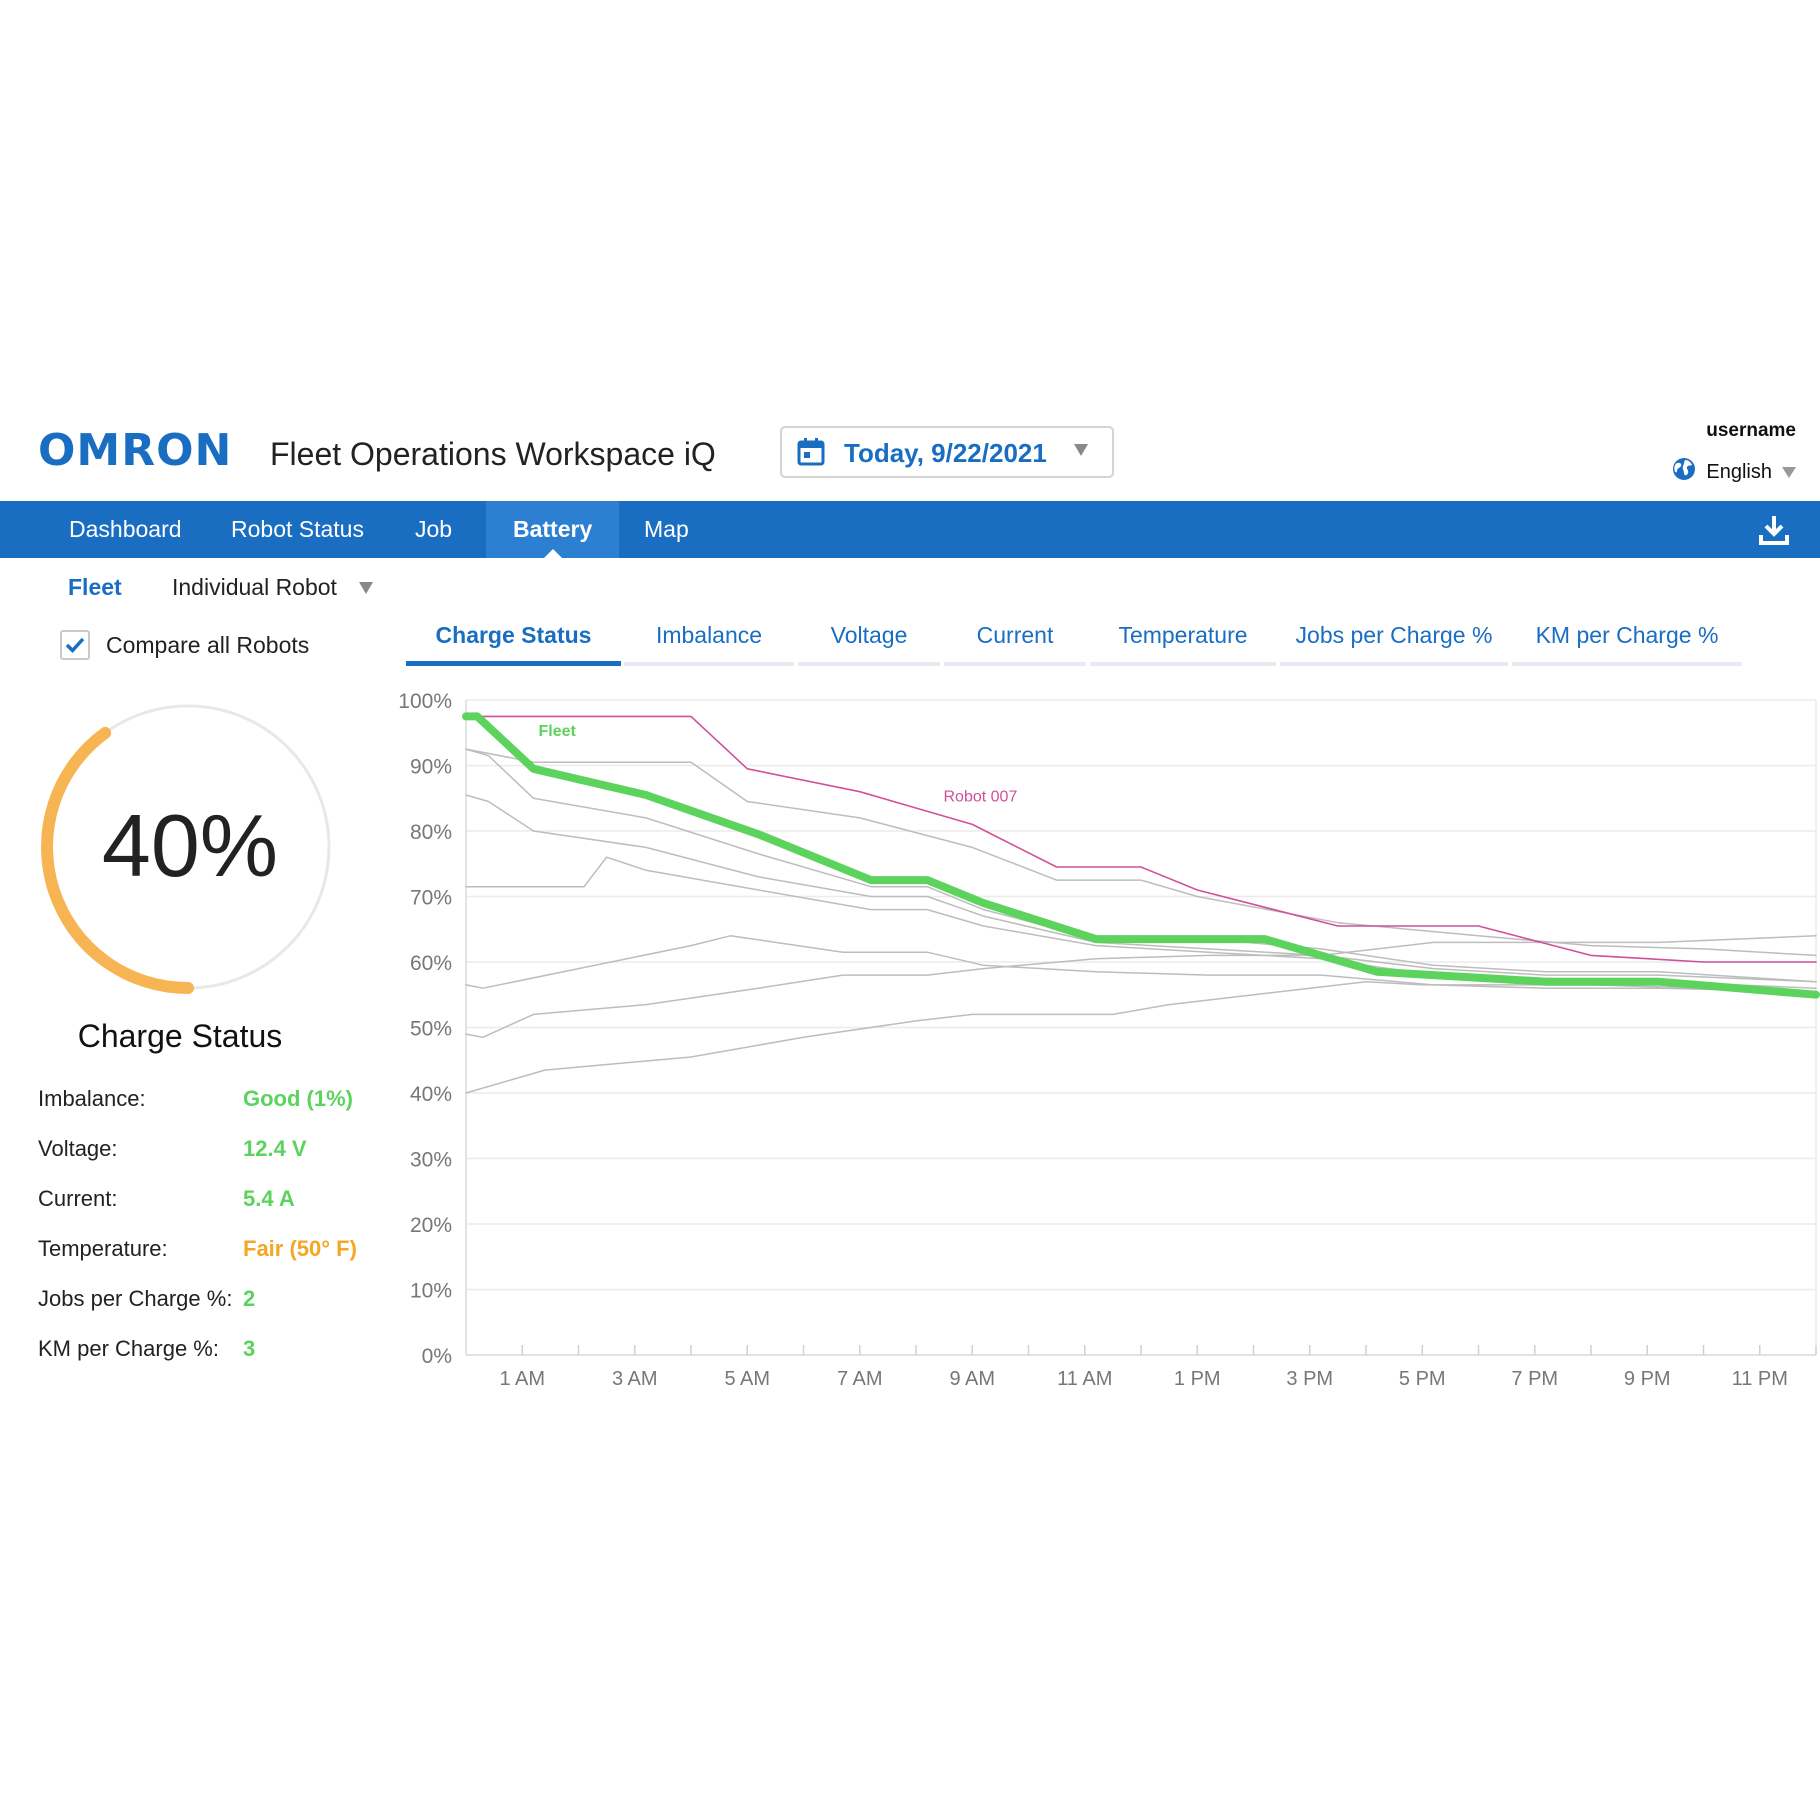  Describe the element at coordinates (910, 529) in the screenshot. I see `main-nav: Dashboard Robot Status Job Battery Map` at that location.